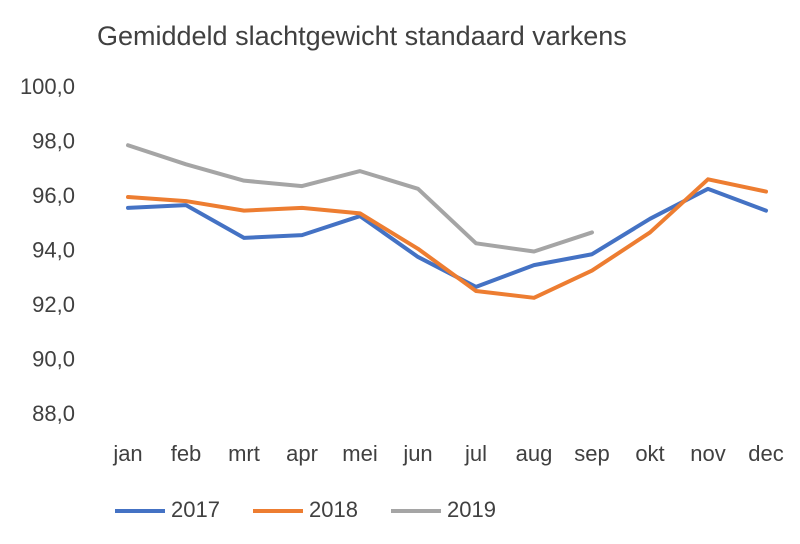 This screenshot has height=544, width=800. What do you see at coordinates (53, 358) in the screenshot?
I see `y-tick-label: 90,0` at bounding box center [53, 358].